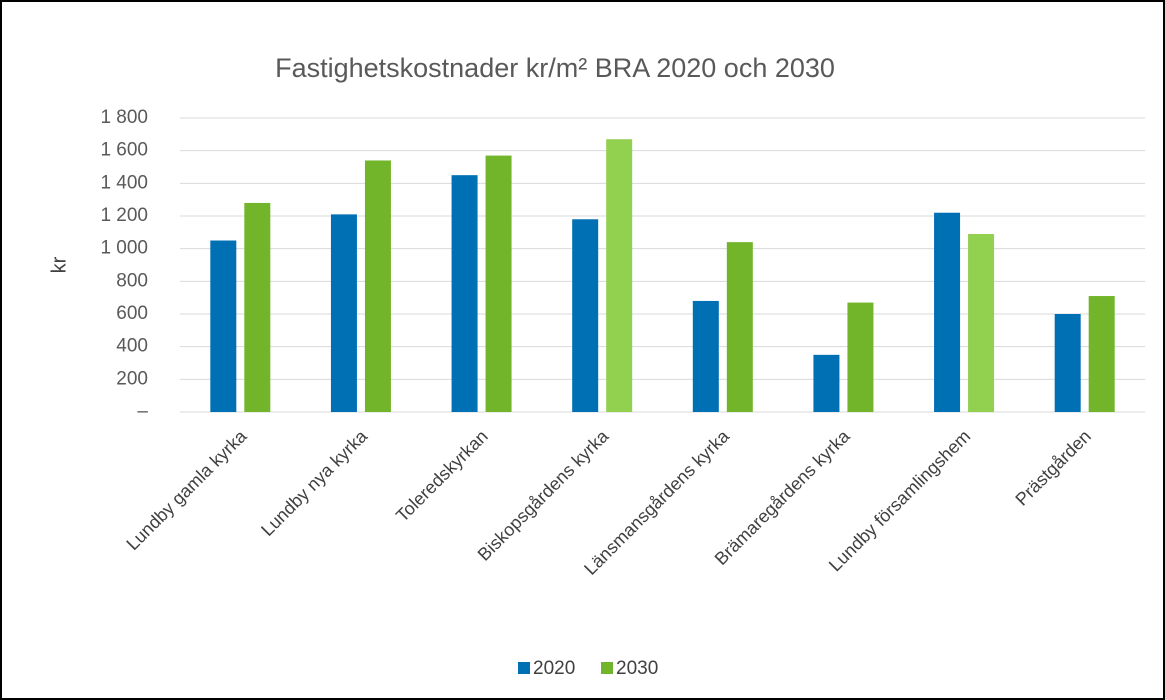 Image resolution: width=1165 pixels, height=700 pixels. I want to click on legend-label: 2030, so click(637, 668).